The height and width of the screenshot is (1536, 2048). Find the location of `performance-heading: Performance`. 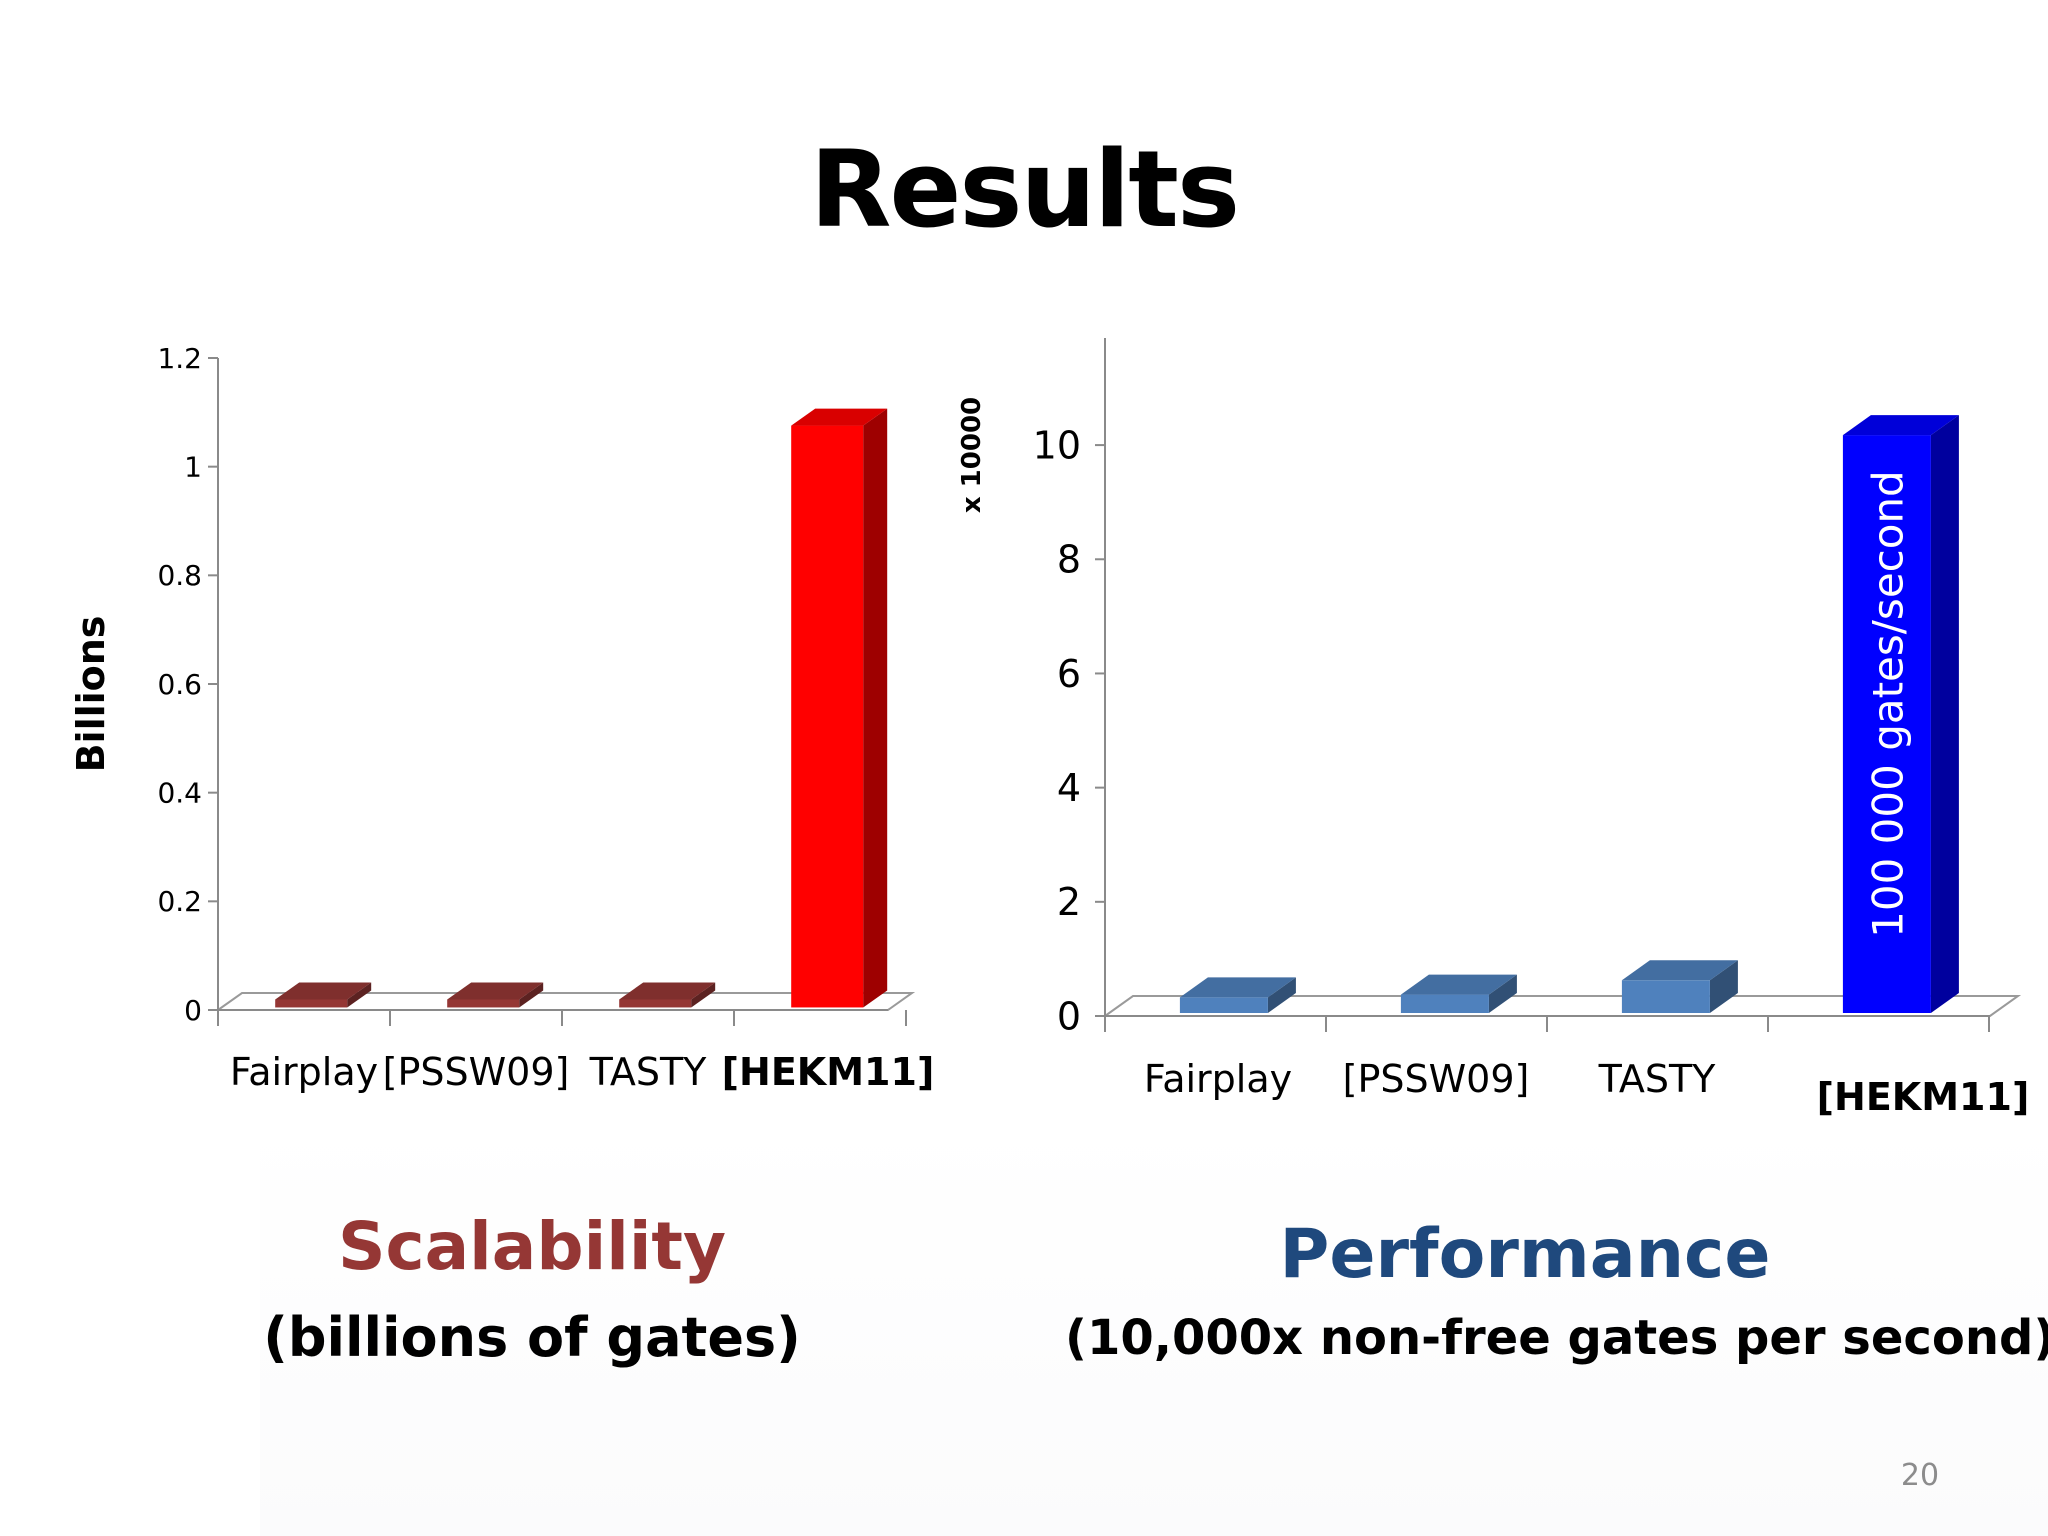

performance-heading: Performance is located at coordinates (1525, 1254).